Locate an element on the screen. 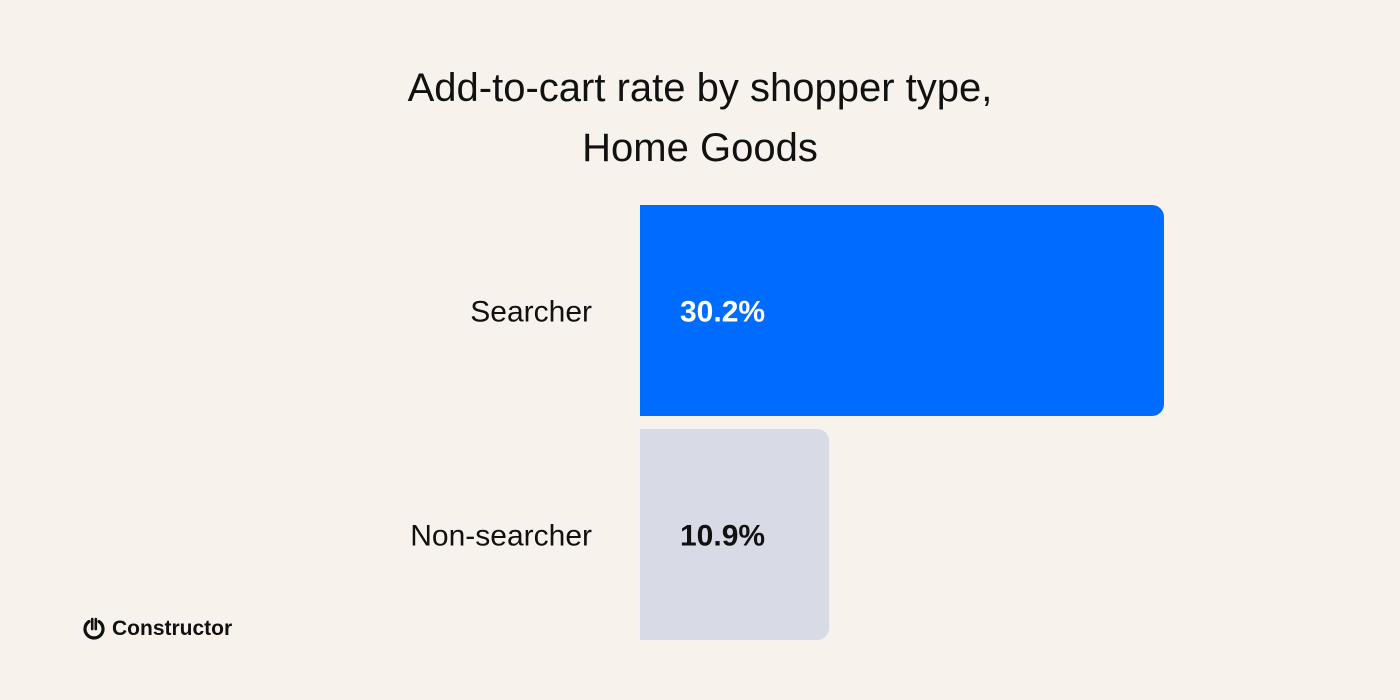  chart-title-line-1: Add-to-cart rate by shopper type, is located at coordinates (700, 88).